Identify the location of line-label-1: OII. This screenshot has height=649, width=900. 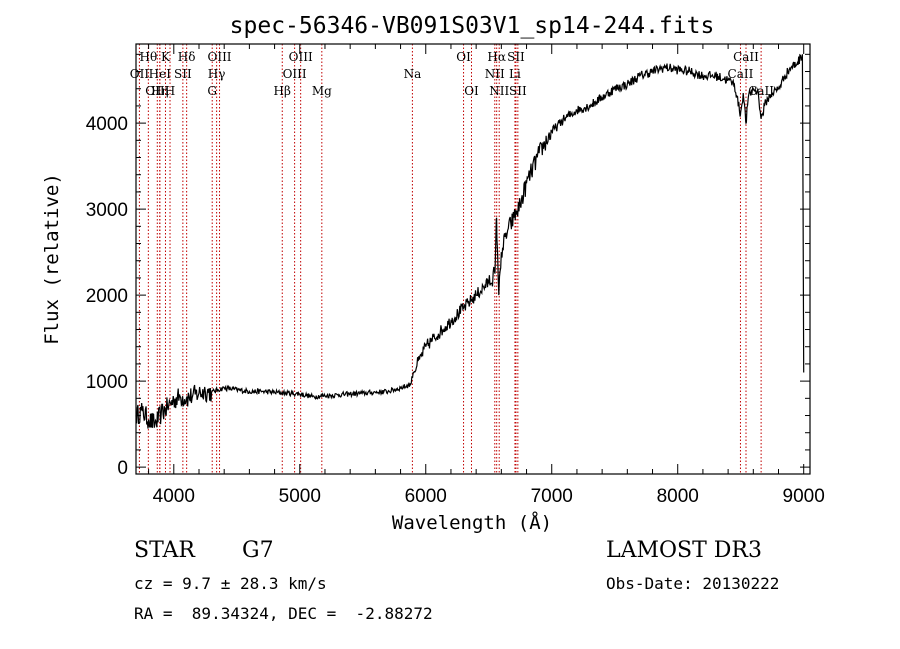
(140, 74).